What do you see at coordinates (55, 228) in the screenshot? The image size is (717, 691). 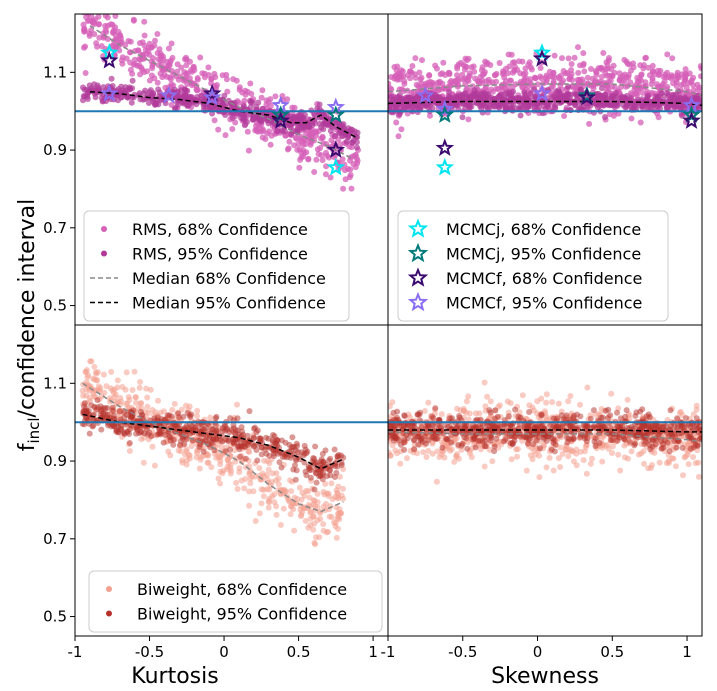 I see `y-tick-label: 0.7` at bounding box center [55, 228].